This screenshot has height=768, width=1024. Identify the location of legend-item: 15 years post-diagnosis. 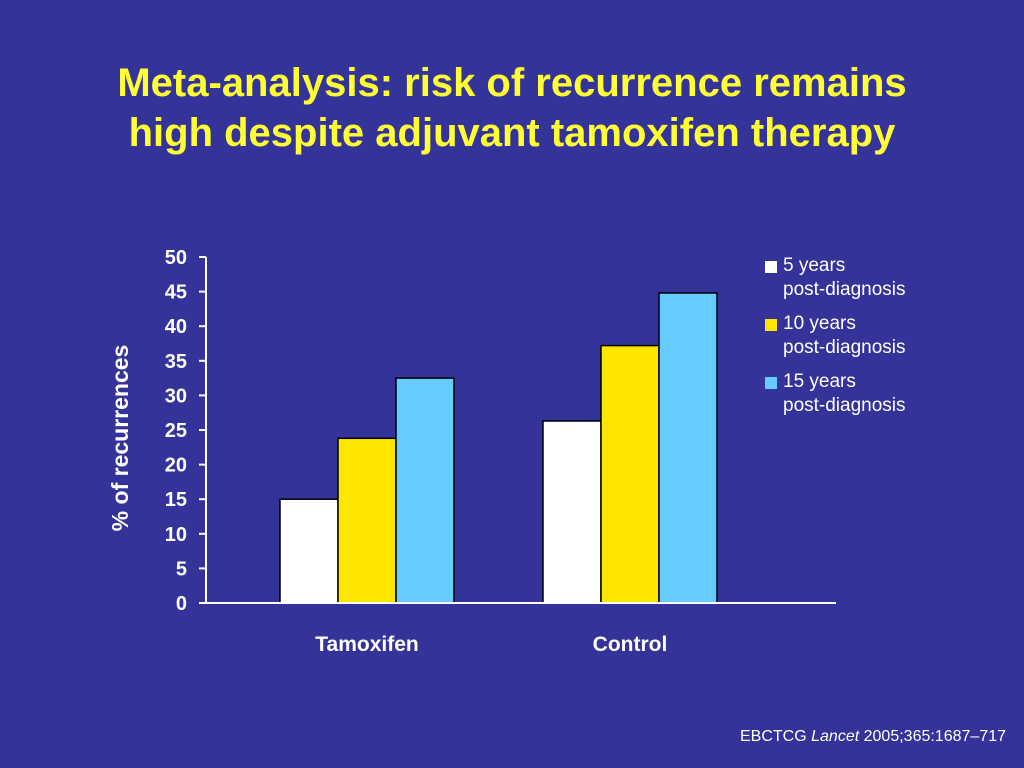
(835, 394).